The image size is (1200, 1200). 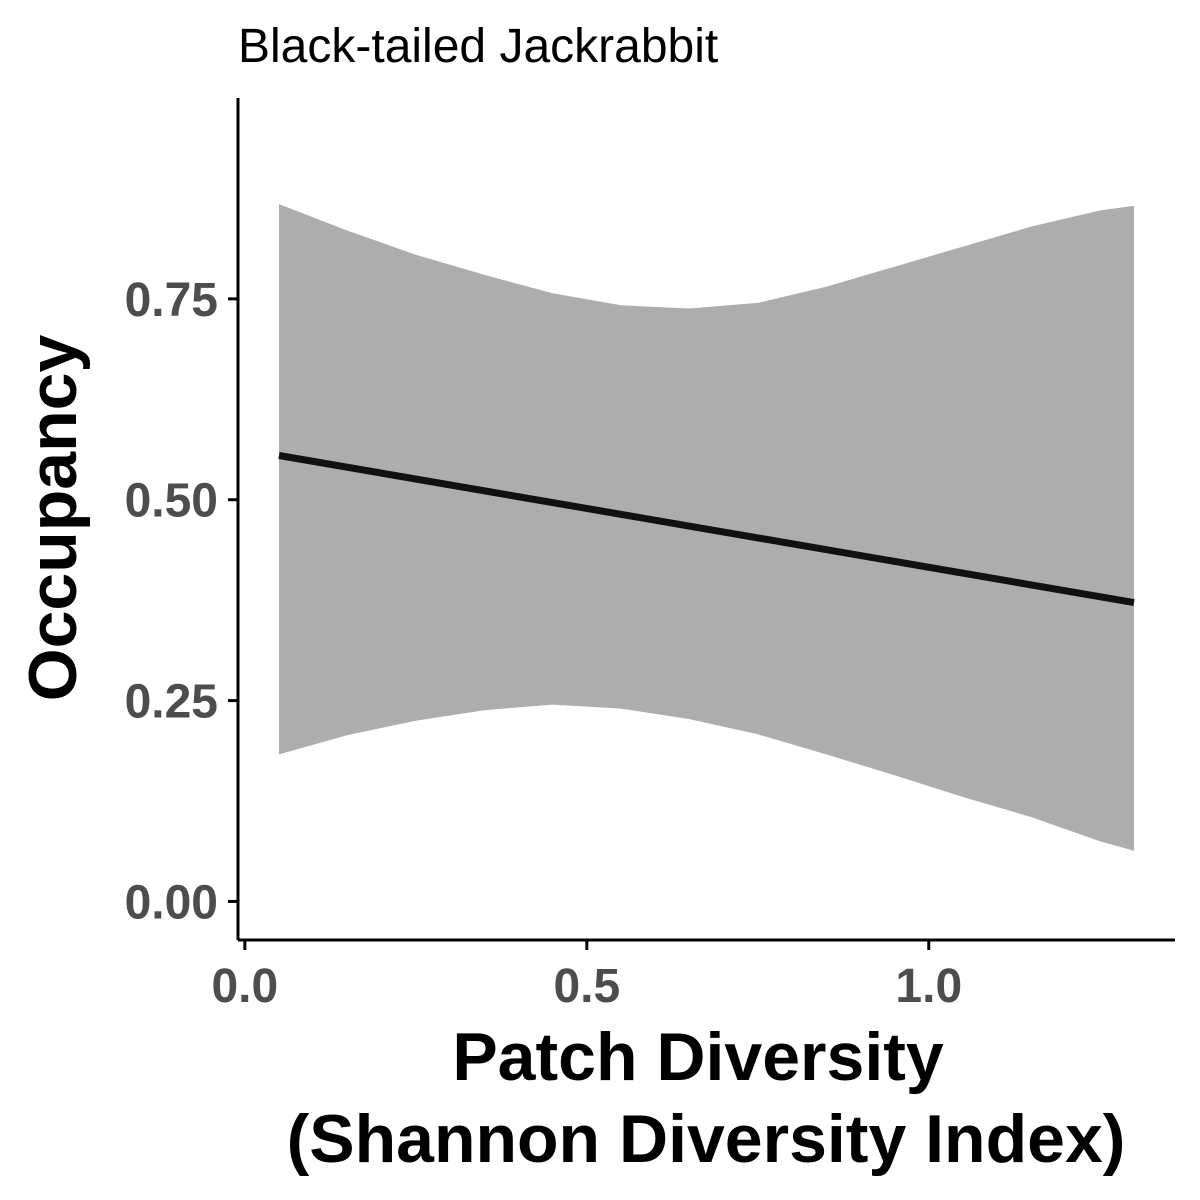 What do you see at coordinates (53, 518) in the screenshot?
I see `y-axis-title: Occupancy` at bounding box center [53, 518].